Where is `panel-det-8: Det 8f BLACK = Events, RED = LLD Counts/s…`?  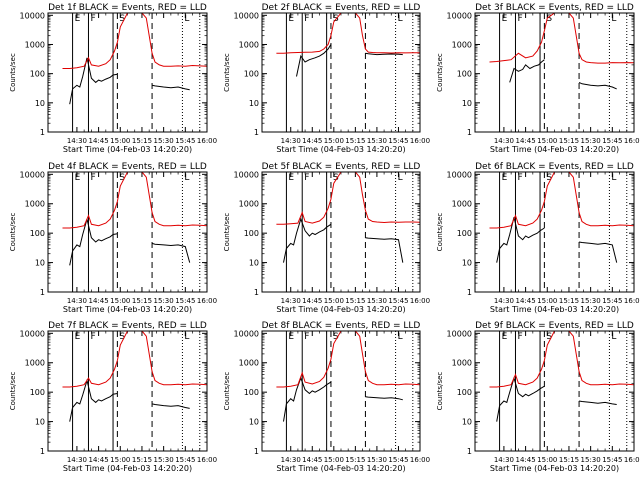 panel-det-8: Det 8f BLACK = Events, RED = LLD Counts/s… is located at coordinates (326, 397).